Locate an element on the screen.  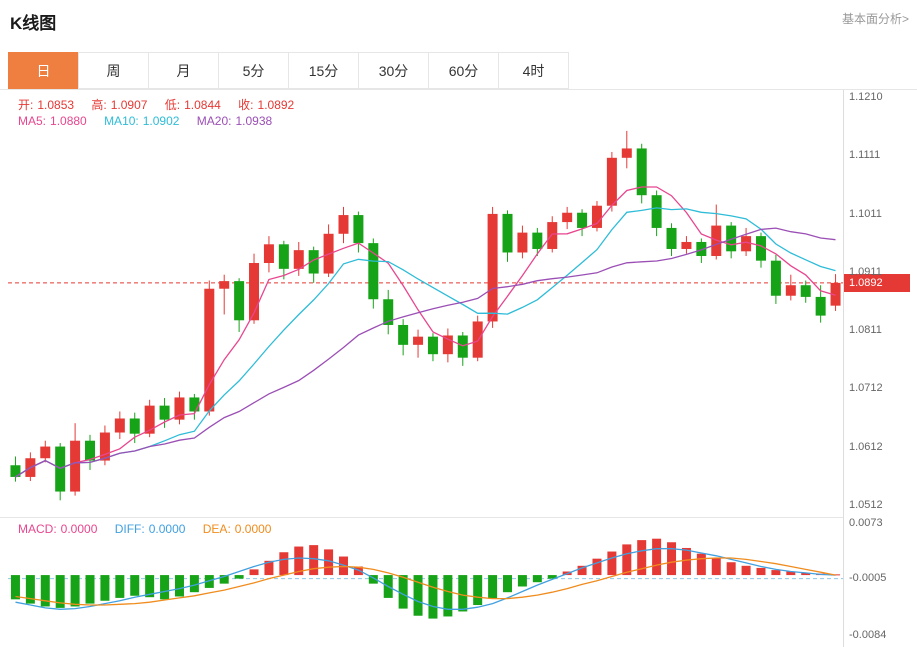
tab-周: 周 is located at coordinates (113, 70).